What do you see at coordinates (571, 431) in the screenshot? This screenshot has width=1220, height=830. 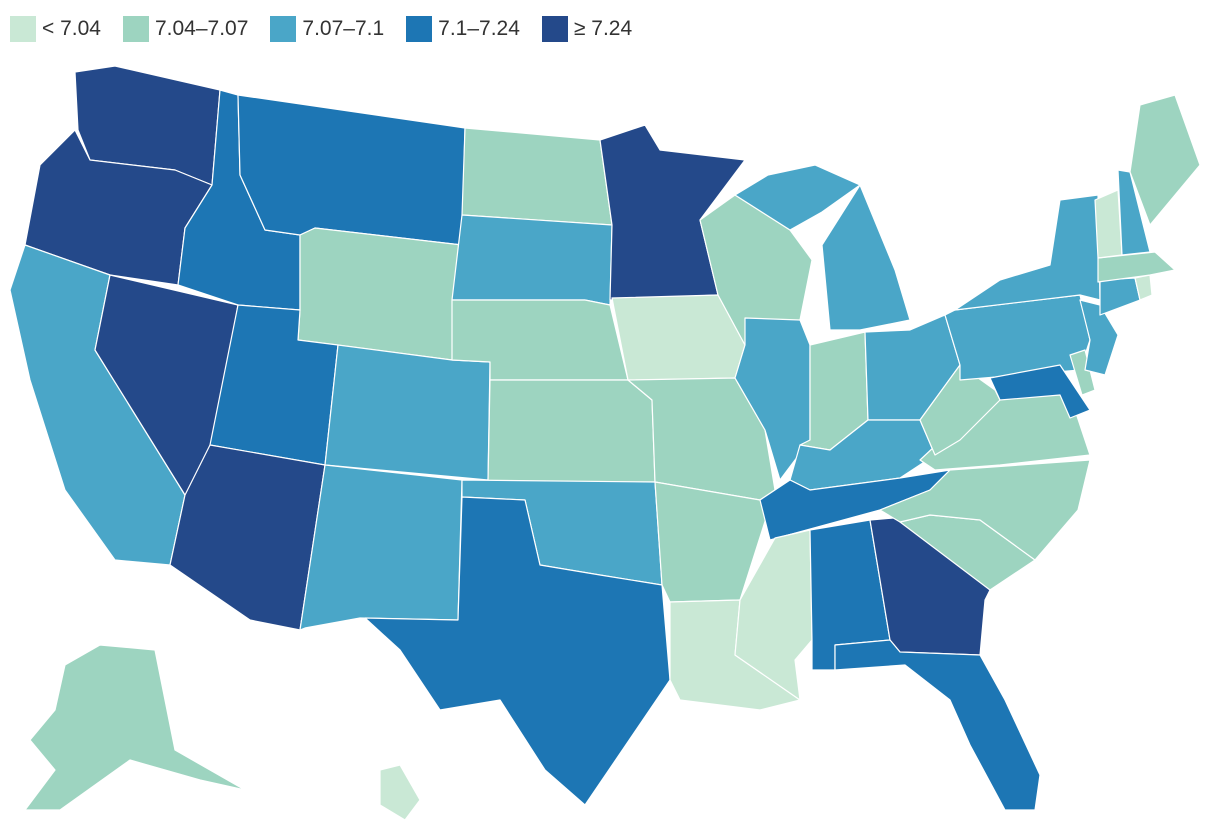 I see `state-ks` at bounding box center [571, 431].